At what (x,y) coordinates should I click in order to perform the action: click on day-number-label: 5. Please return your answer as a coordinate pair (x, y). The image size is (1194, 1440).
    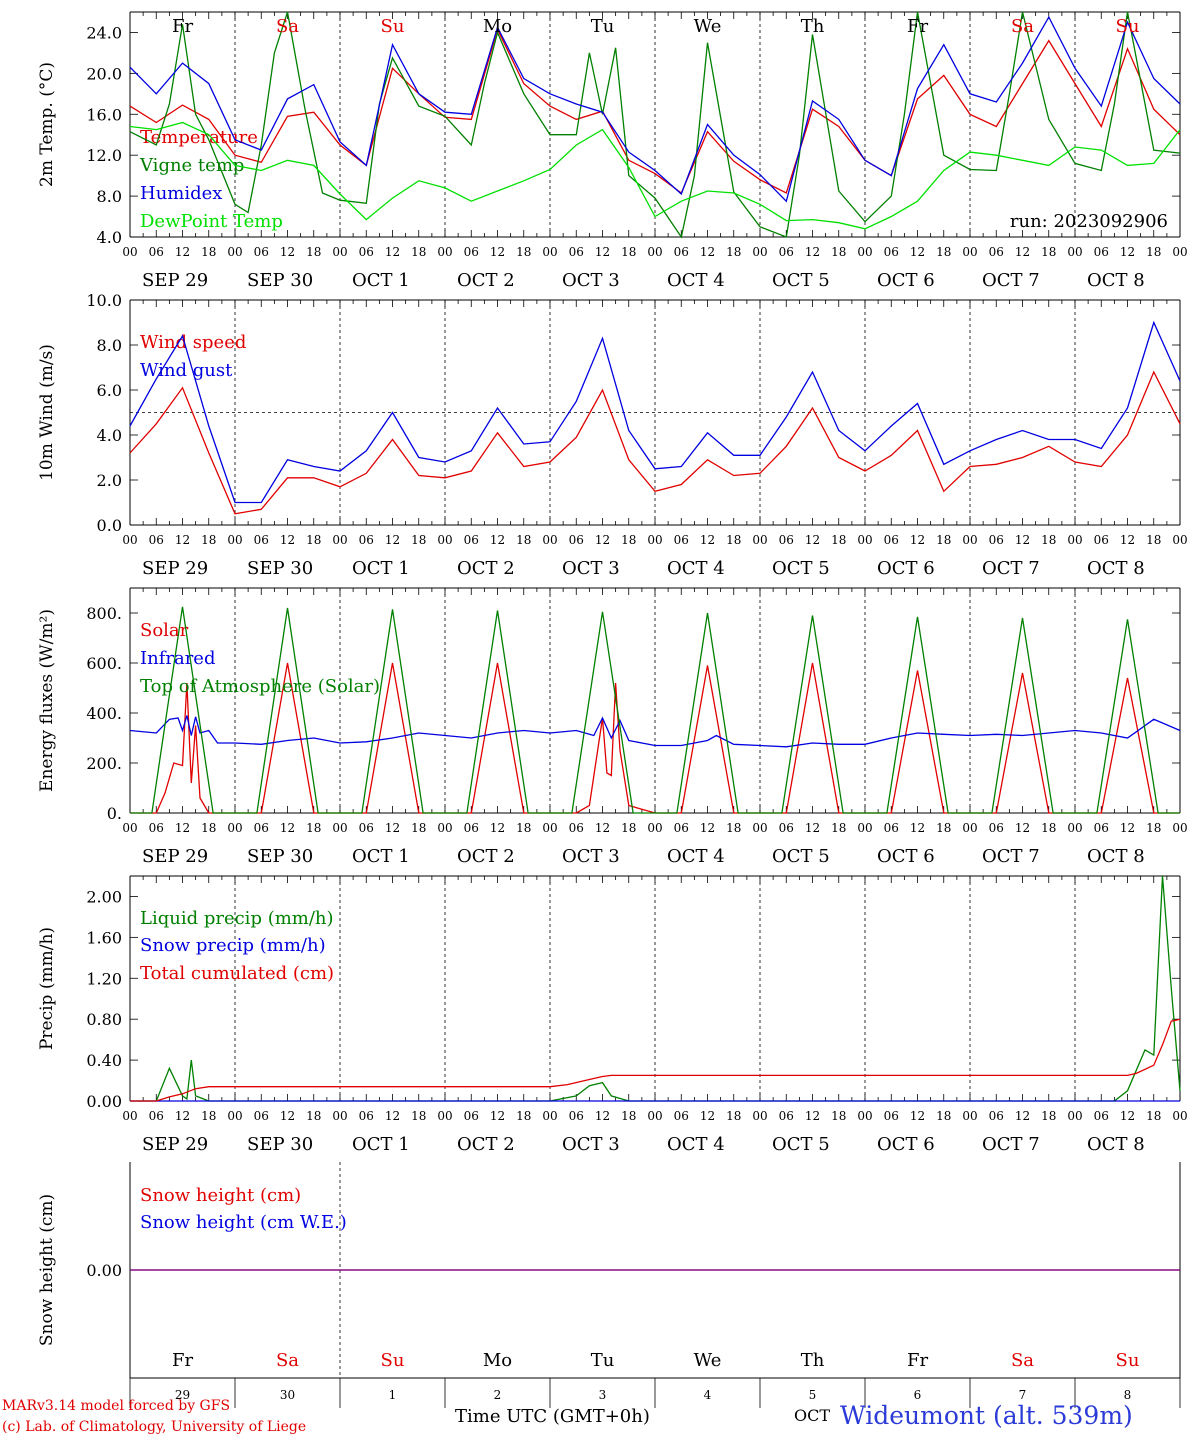
    Looking at the image, I should click on (813, 1395).